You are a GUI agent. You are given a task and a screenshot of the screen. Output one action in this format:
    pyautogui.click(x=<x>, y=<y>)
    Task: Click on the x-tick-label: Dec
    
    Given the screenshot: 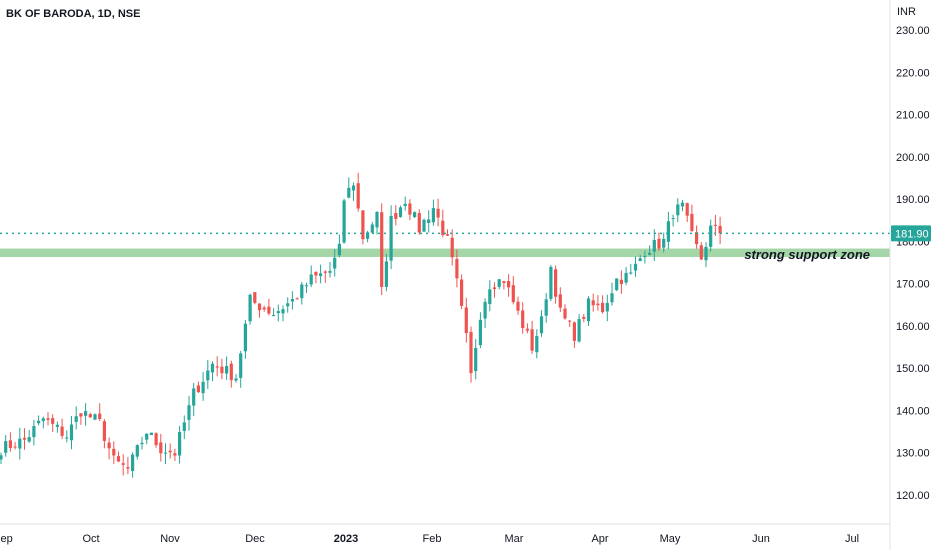 What is the action you would take?
    pyautogui.click(x=255, y=539)
    